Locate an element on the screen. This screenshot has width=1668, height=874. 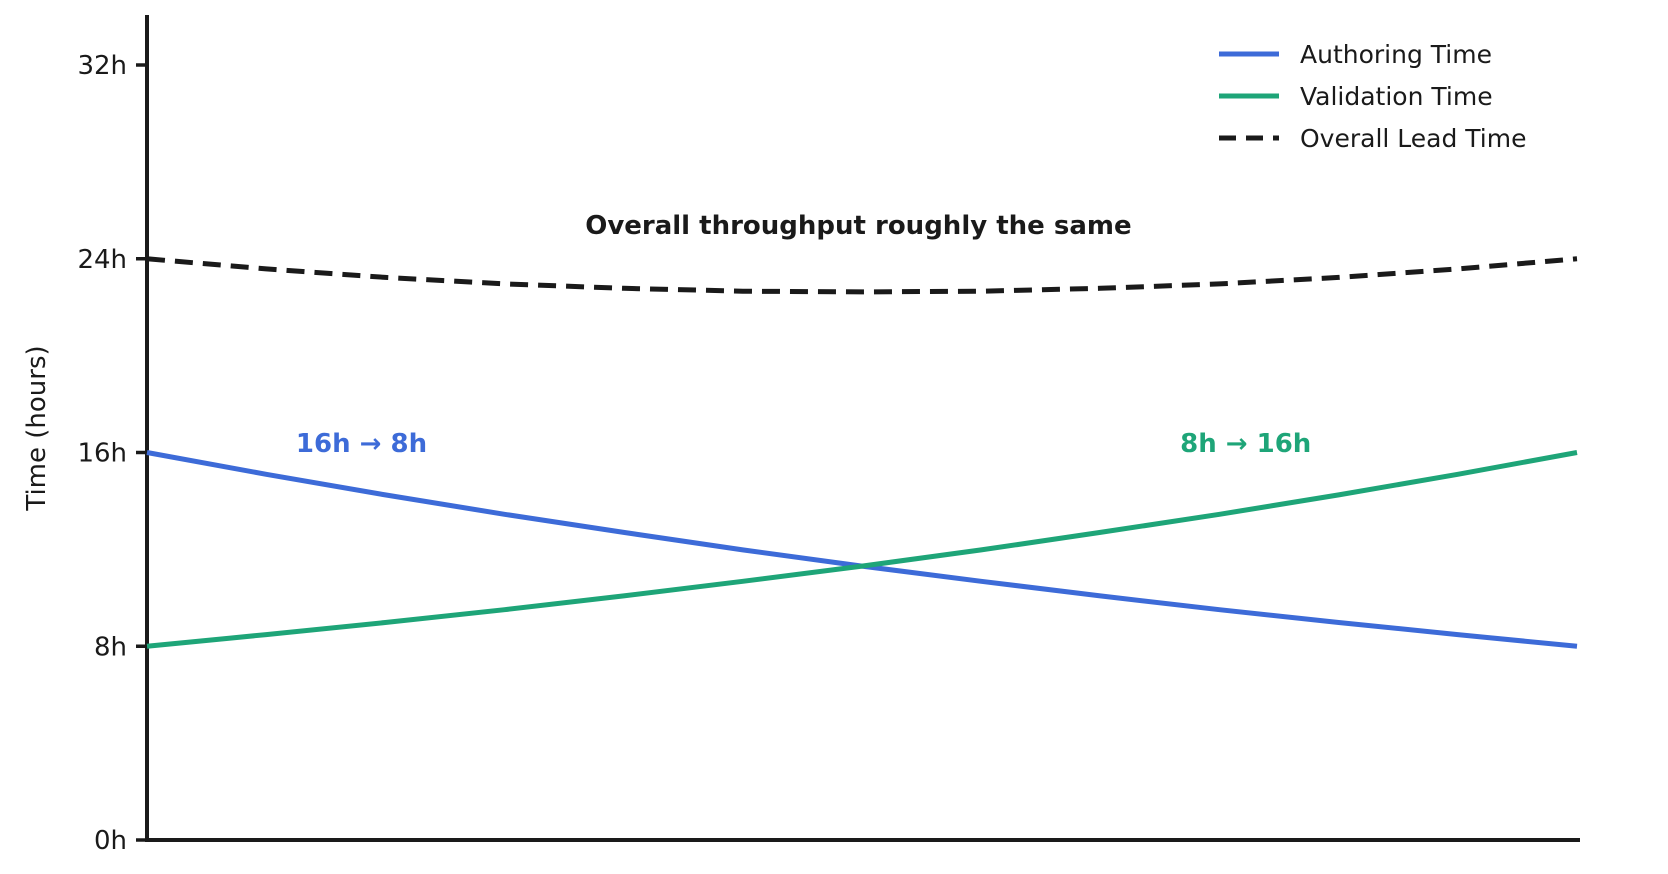
y-axis-ticks: 0h 8h 16h 24h 32h is located at coordinates (112, 453).